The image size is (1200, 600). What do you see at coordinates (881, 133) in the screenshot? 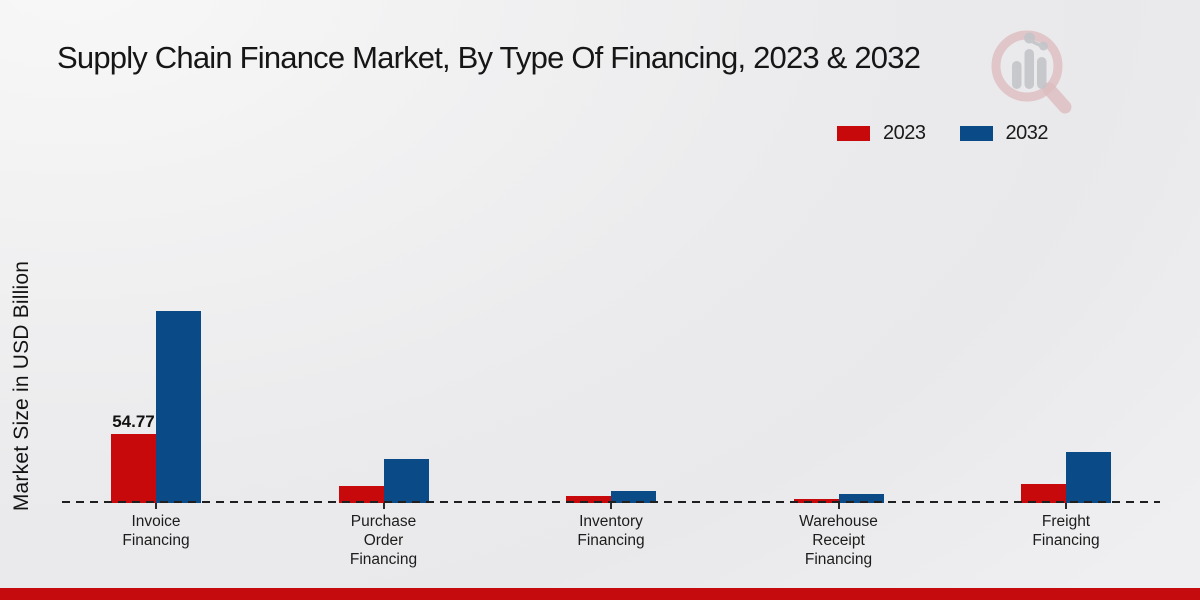
I see `legend-item-2023: 2023` at bounding box center [881, 133].